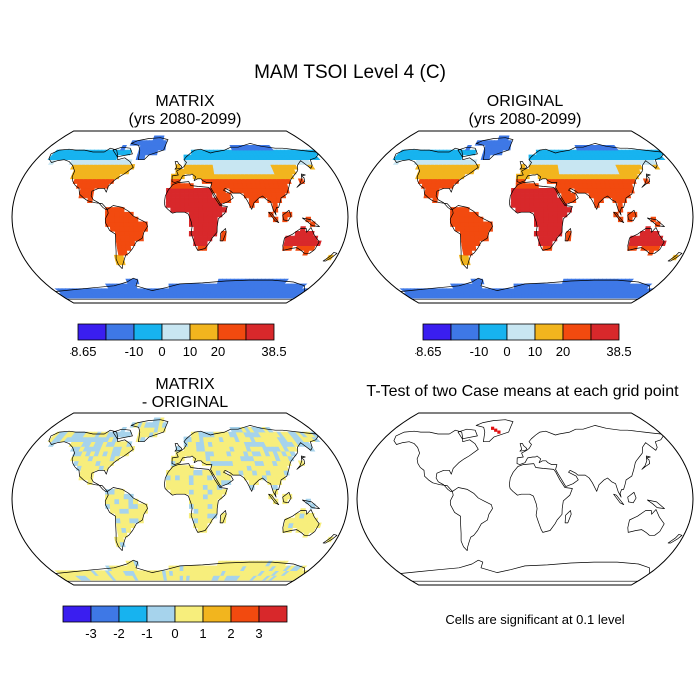  Describe the element at coordinates (301, 462) in the screenshot. I see `coastline-japan` at that location.